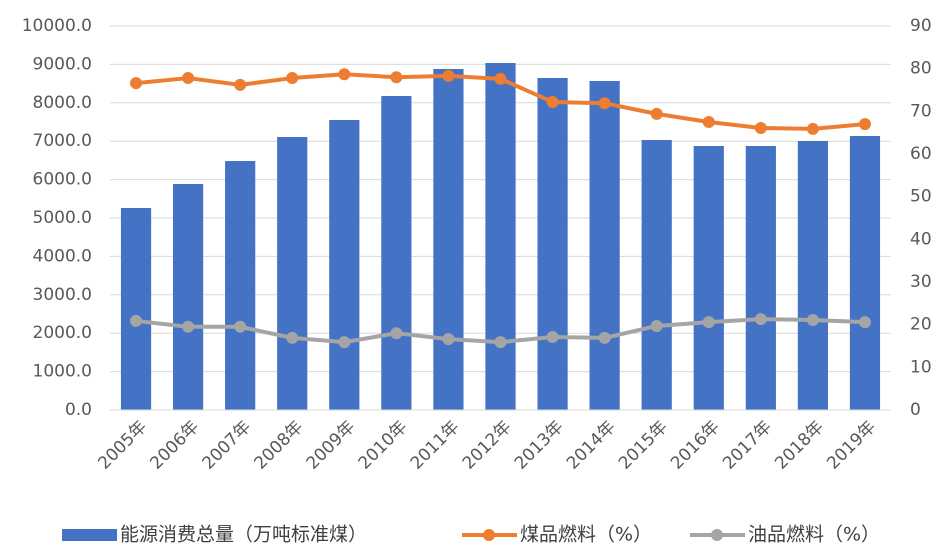 Image resolution: width=938 pixels, height=547 pixels. What do you see at coordinates (921, 282) in the screenshot?
I see `y2-tick-label: 30` at bounding box center [921, 282].